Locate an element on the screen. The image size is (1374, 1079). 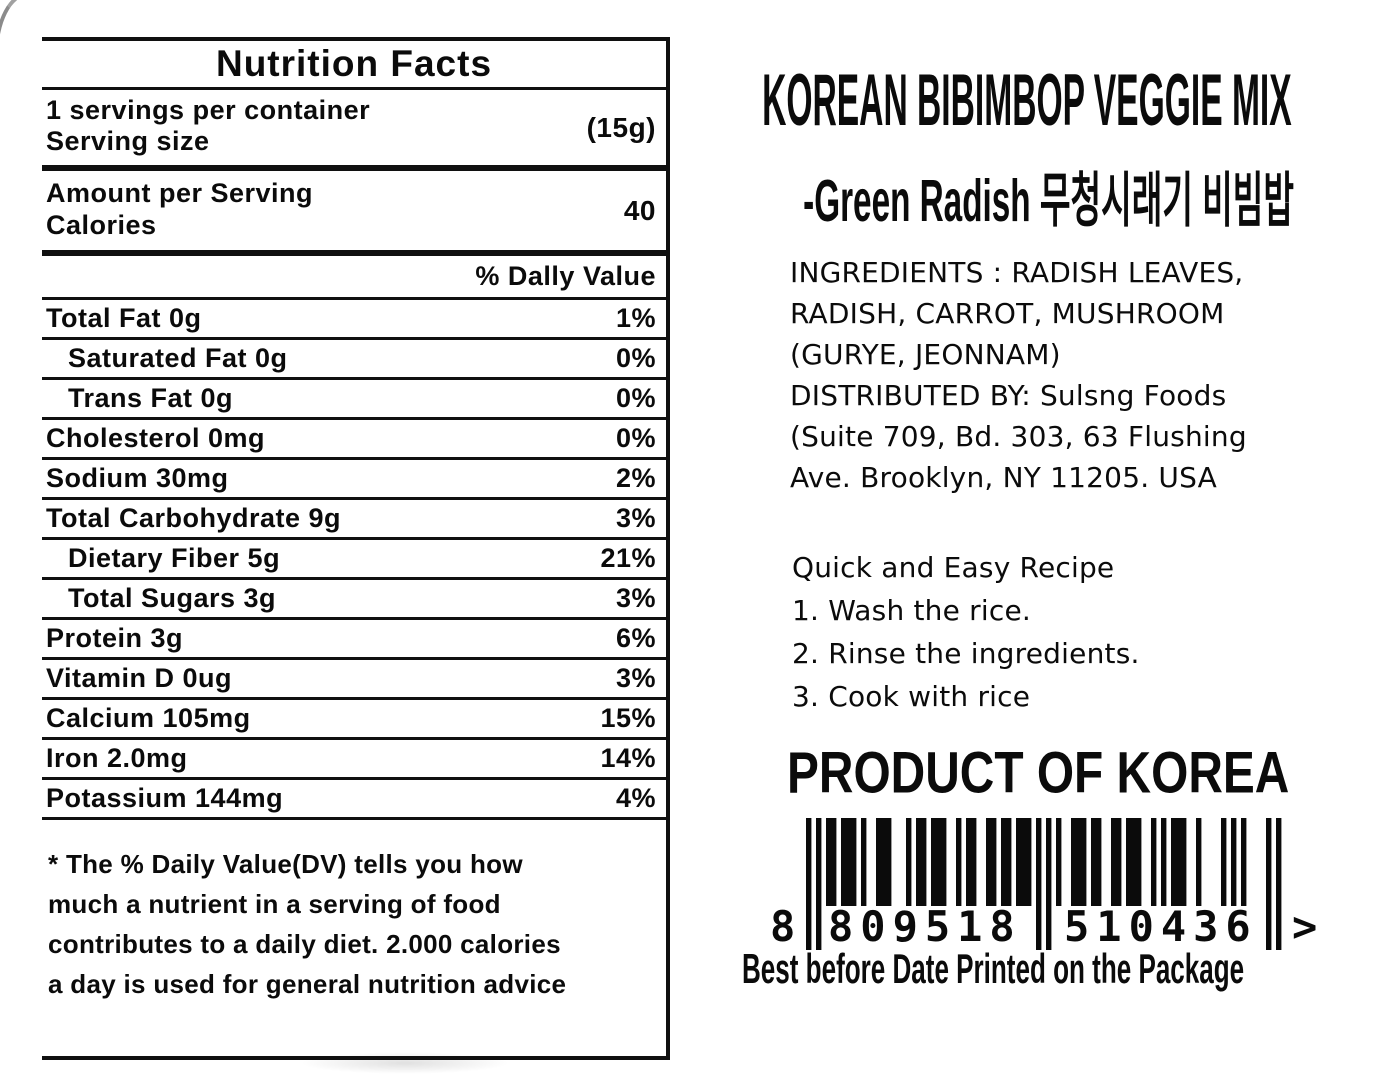
barcode-lead-digit: 8 is located at coordinates (786, 926).